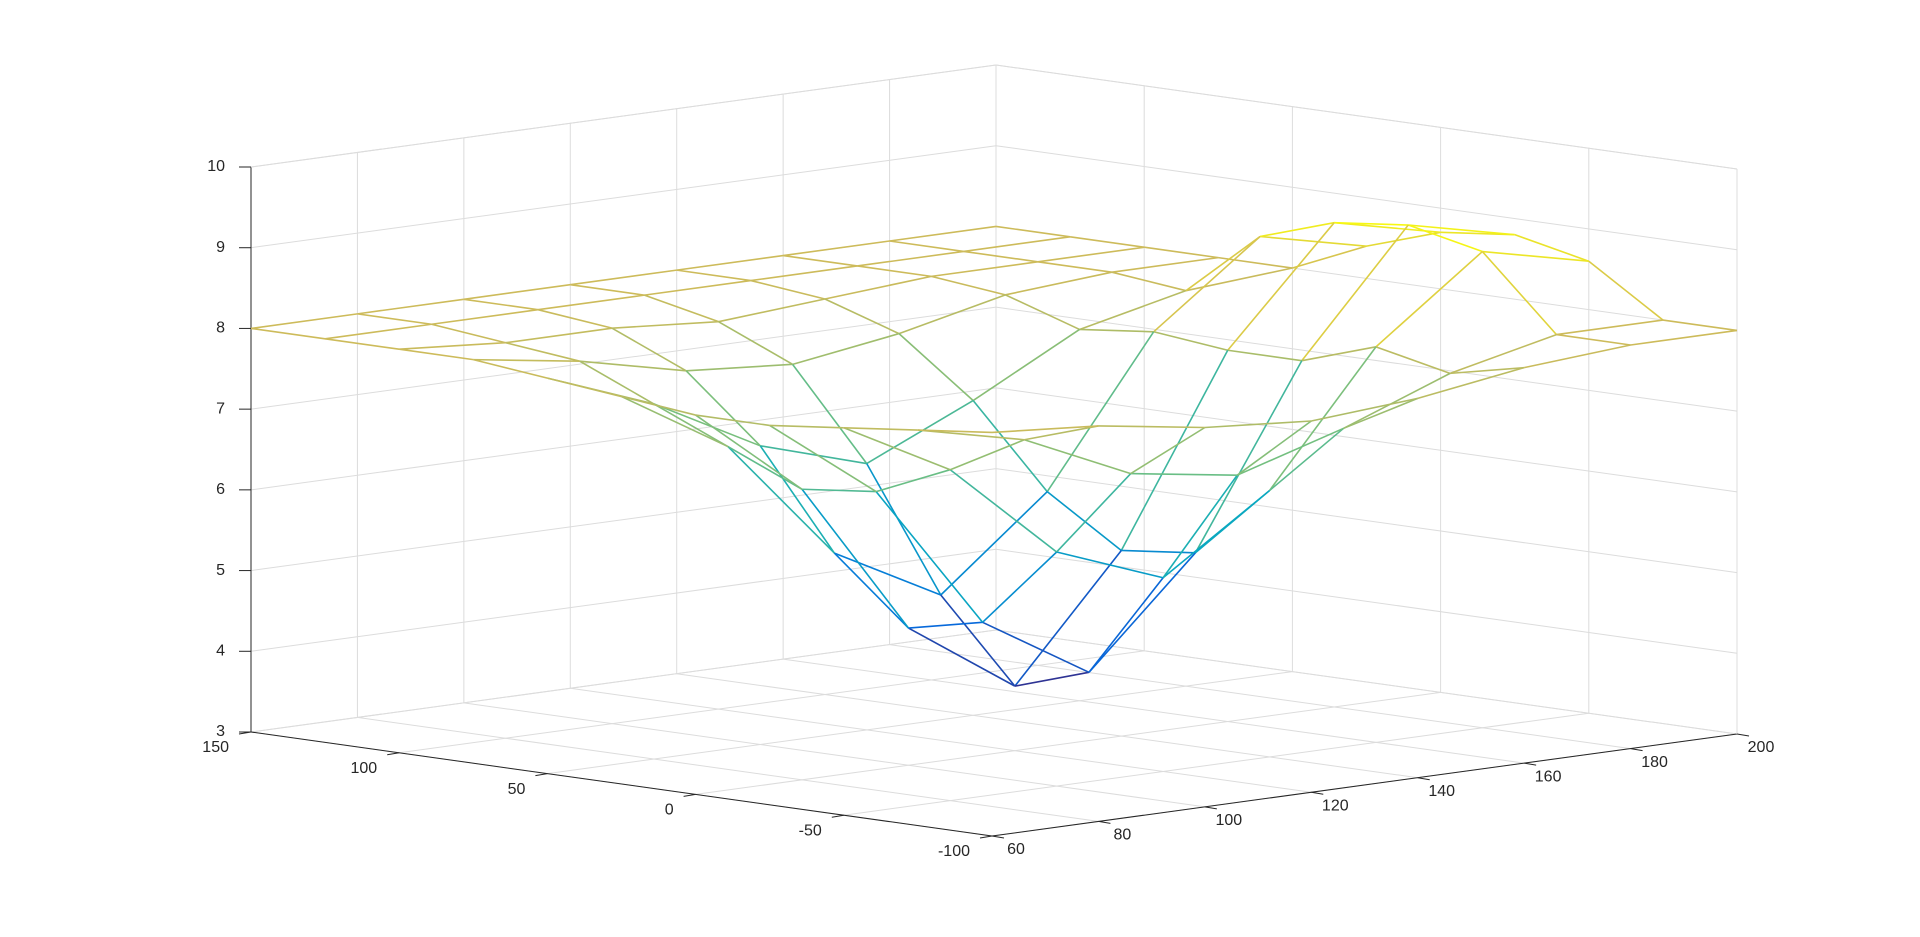 The height and width of the screenshot is (937, 1920). What do you see at coordinates (215, 747) in the screenshot?
I see `y-tick-label: 150` at bounding box center [215, 747].